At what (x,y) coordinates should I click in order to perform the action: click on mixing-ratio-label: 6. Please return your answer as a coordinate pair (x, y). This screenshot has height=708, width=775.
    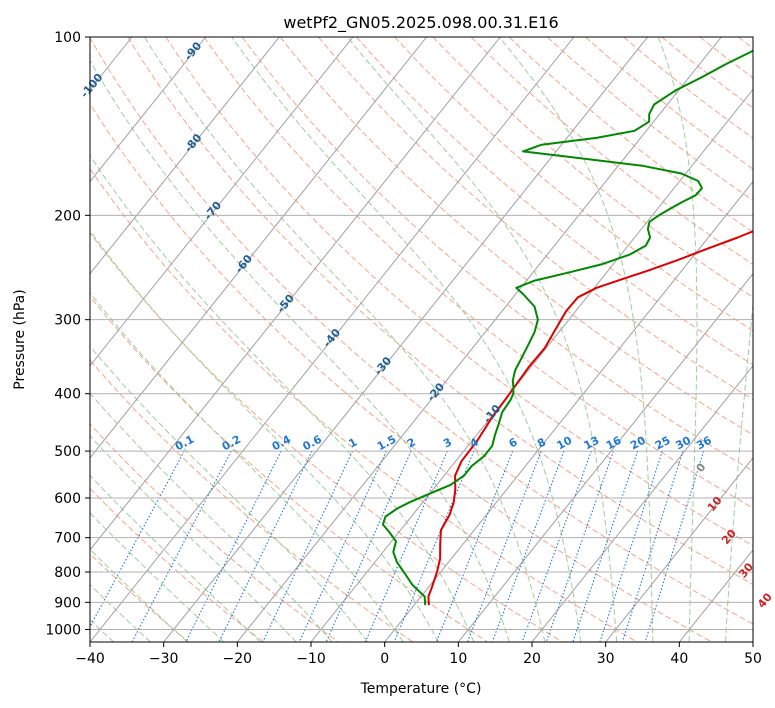
    Looking at the image, I should click on (513, 442).